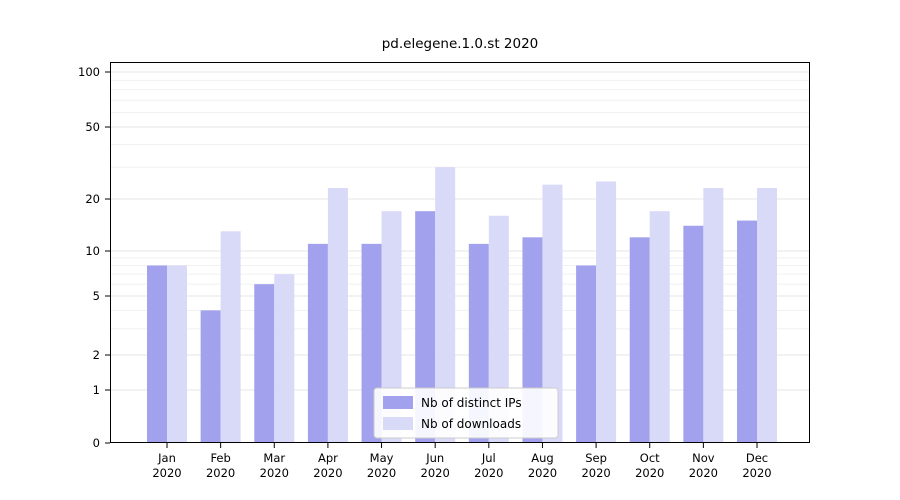 The image size is (900, 500). I want to click on x-tick-label-year-oct: 2020, so click(649, 473).